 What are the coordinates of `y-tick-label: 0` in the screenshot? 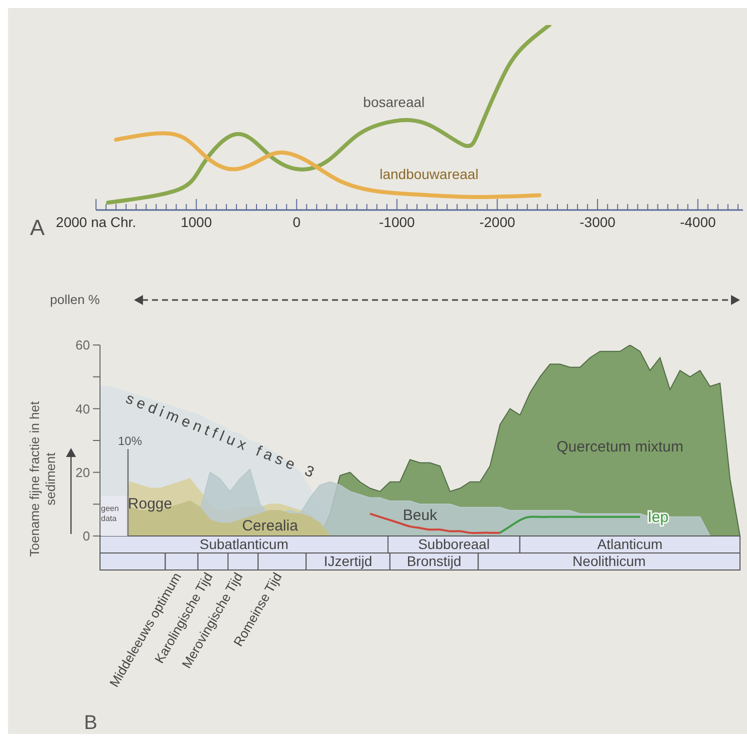 It's located at (86, 536).